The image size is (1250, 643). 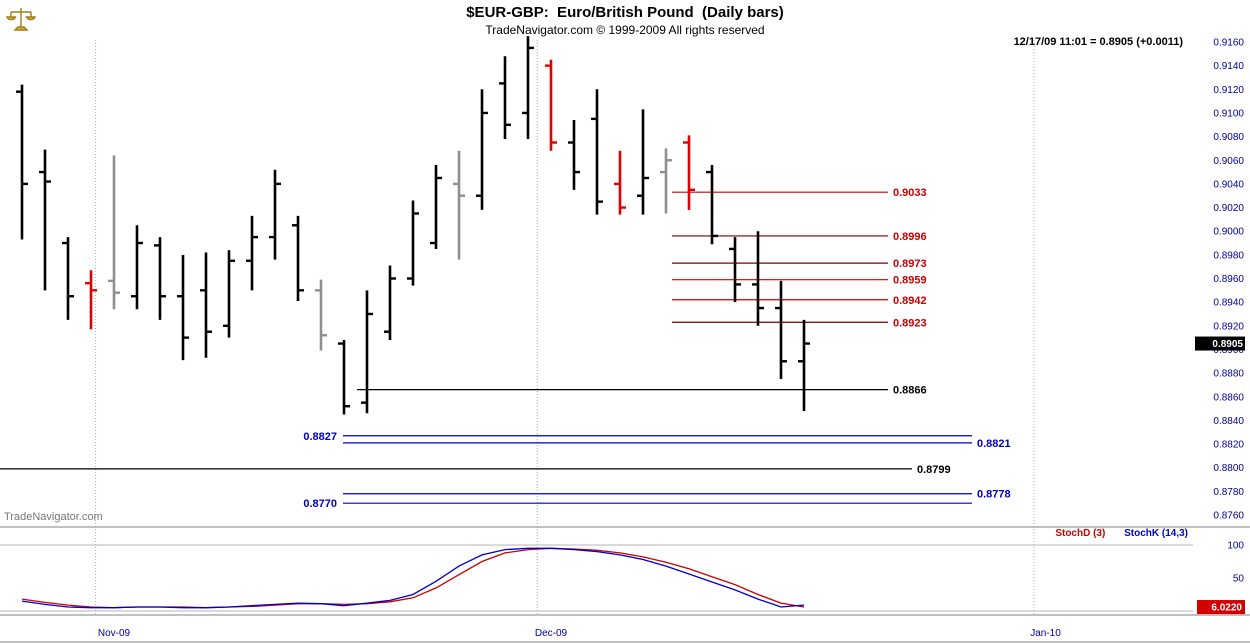 I want to click on price-axis-label: 0.8780, so click(x=1228, y=492).